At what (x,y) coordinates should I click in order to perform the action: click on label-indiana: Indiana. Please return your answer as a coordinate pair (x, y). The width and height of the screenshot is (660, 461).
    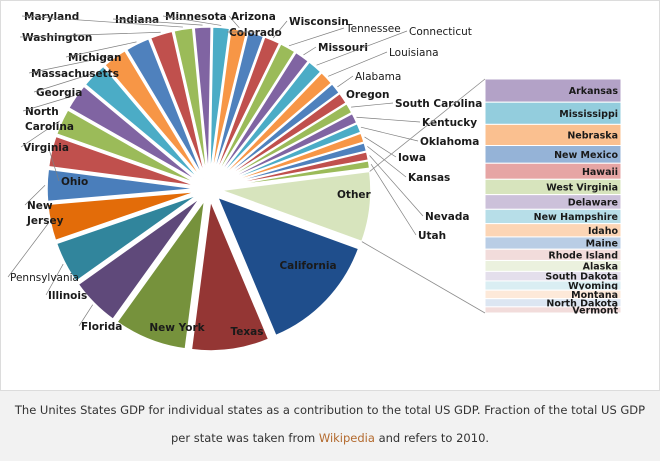
    Looking at the image, I should click on (137, 20).